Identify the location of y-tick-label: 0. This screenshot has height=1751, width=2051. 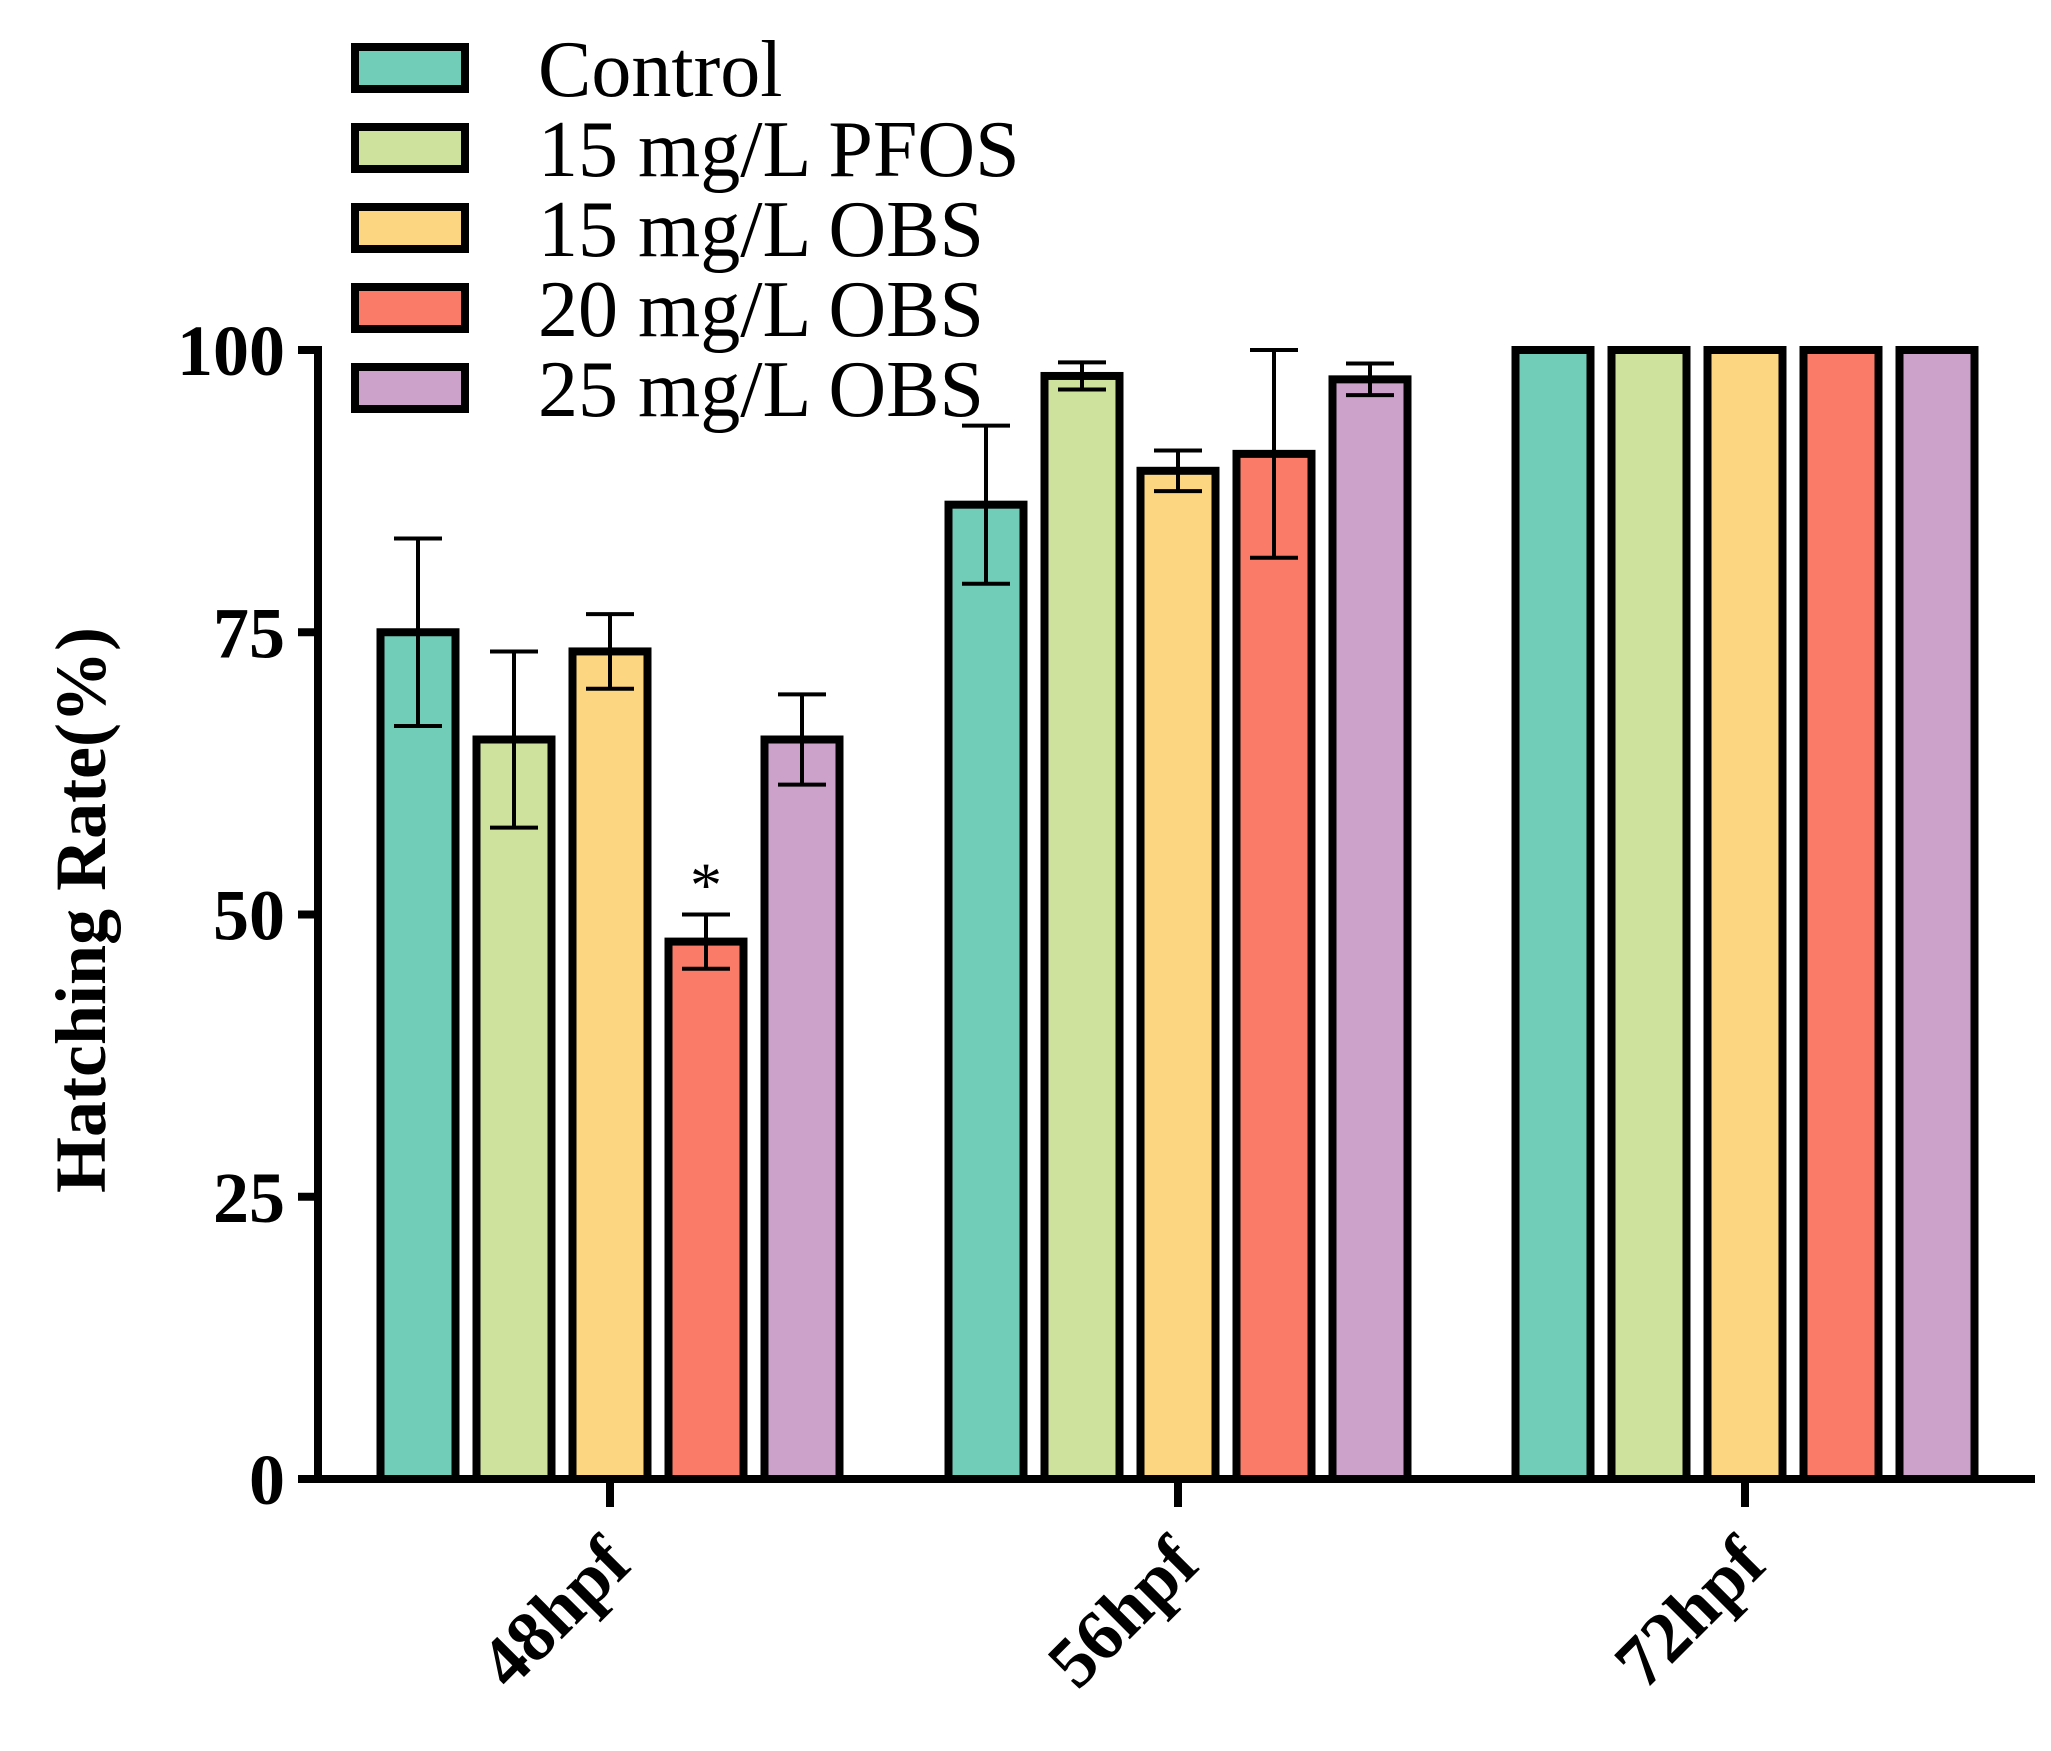
(267, 1480).